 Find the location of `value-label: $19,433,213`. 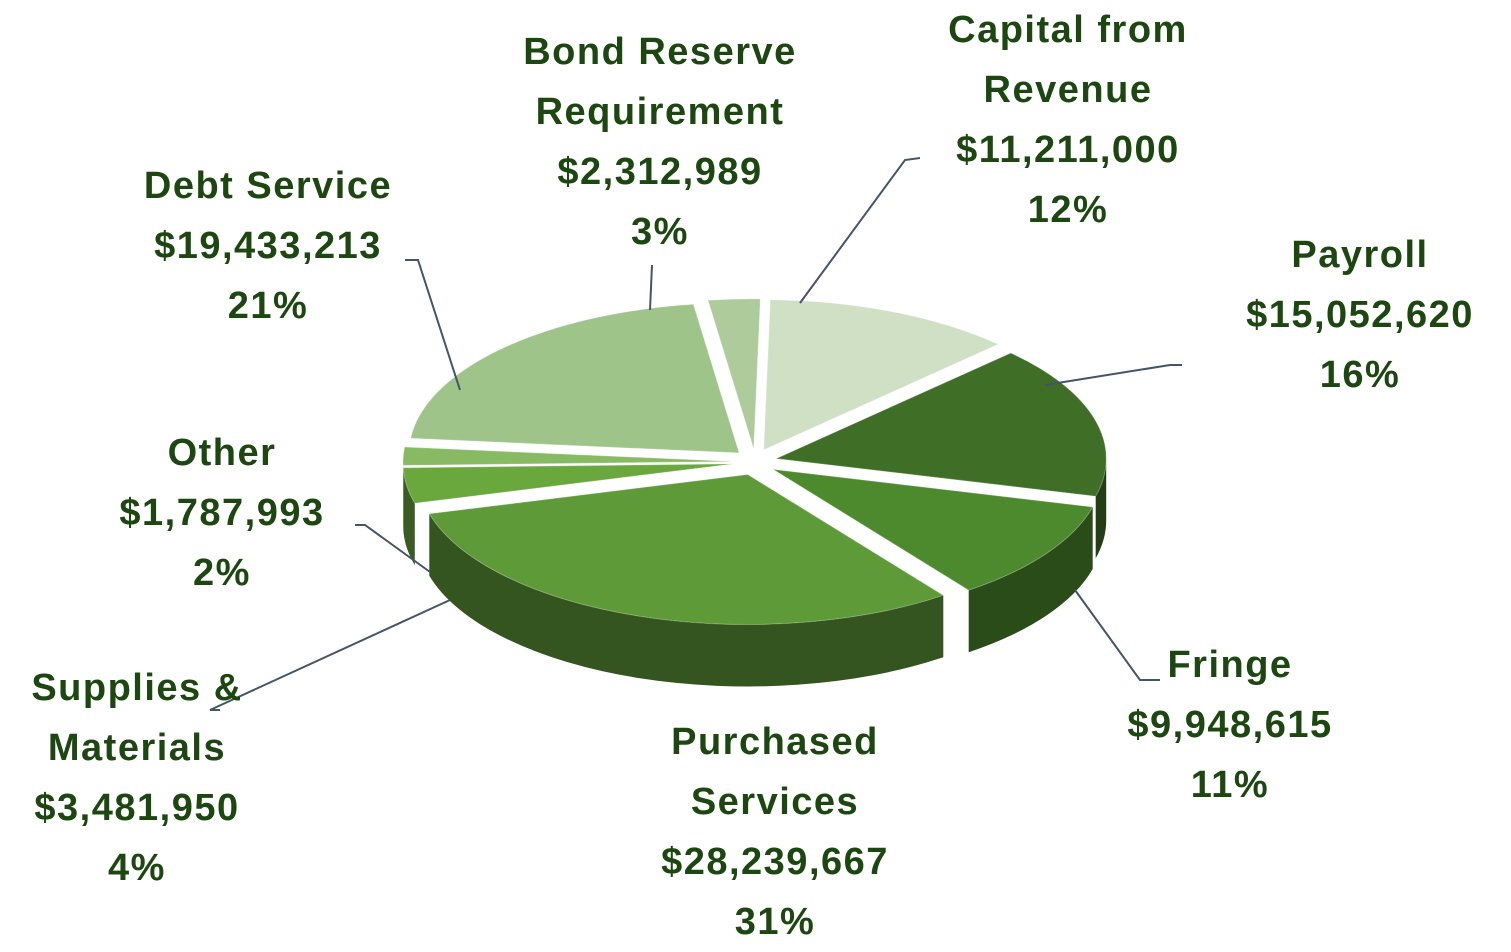

value-label: $19,433,213 is located at coordinates (268, 246).